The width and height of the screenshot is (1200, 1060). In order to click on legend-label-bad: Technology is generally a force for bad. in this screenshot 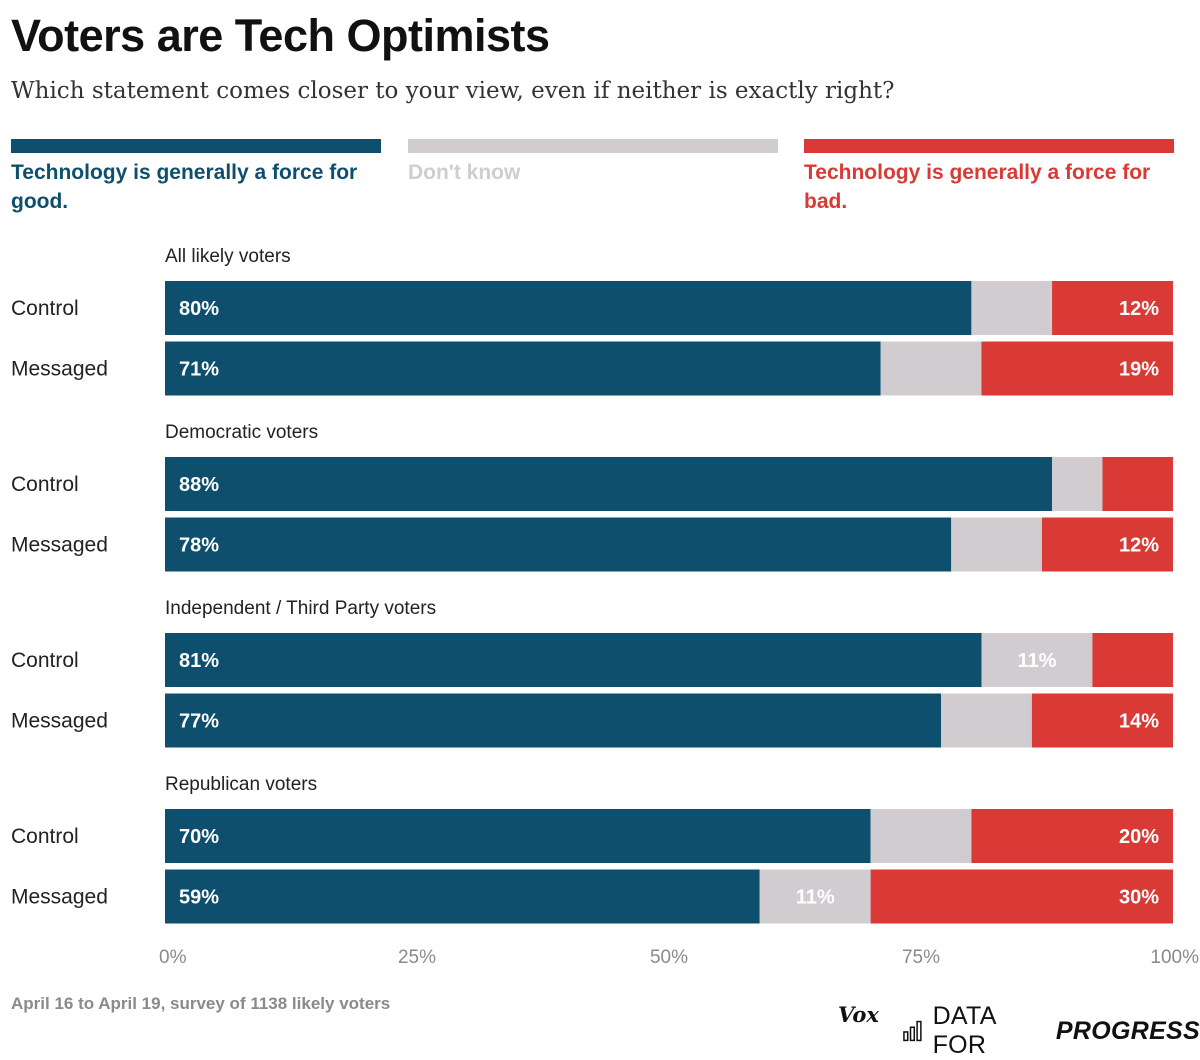, I will do `click(977, 187)`.